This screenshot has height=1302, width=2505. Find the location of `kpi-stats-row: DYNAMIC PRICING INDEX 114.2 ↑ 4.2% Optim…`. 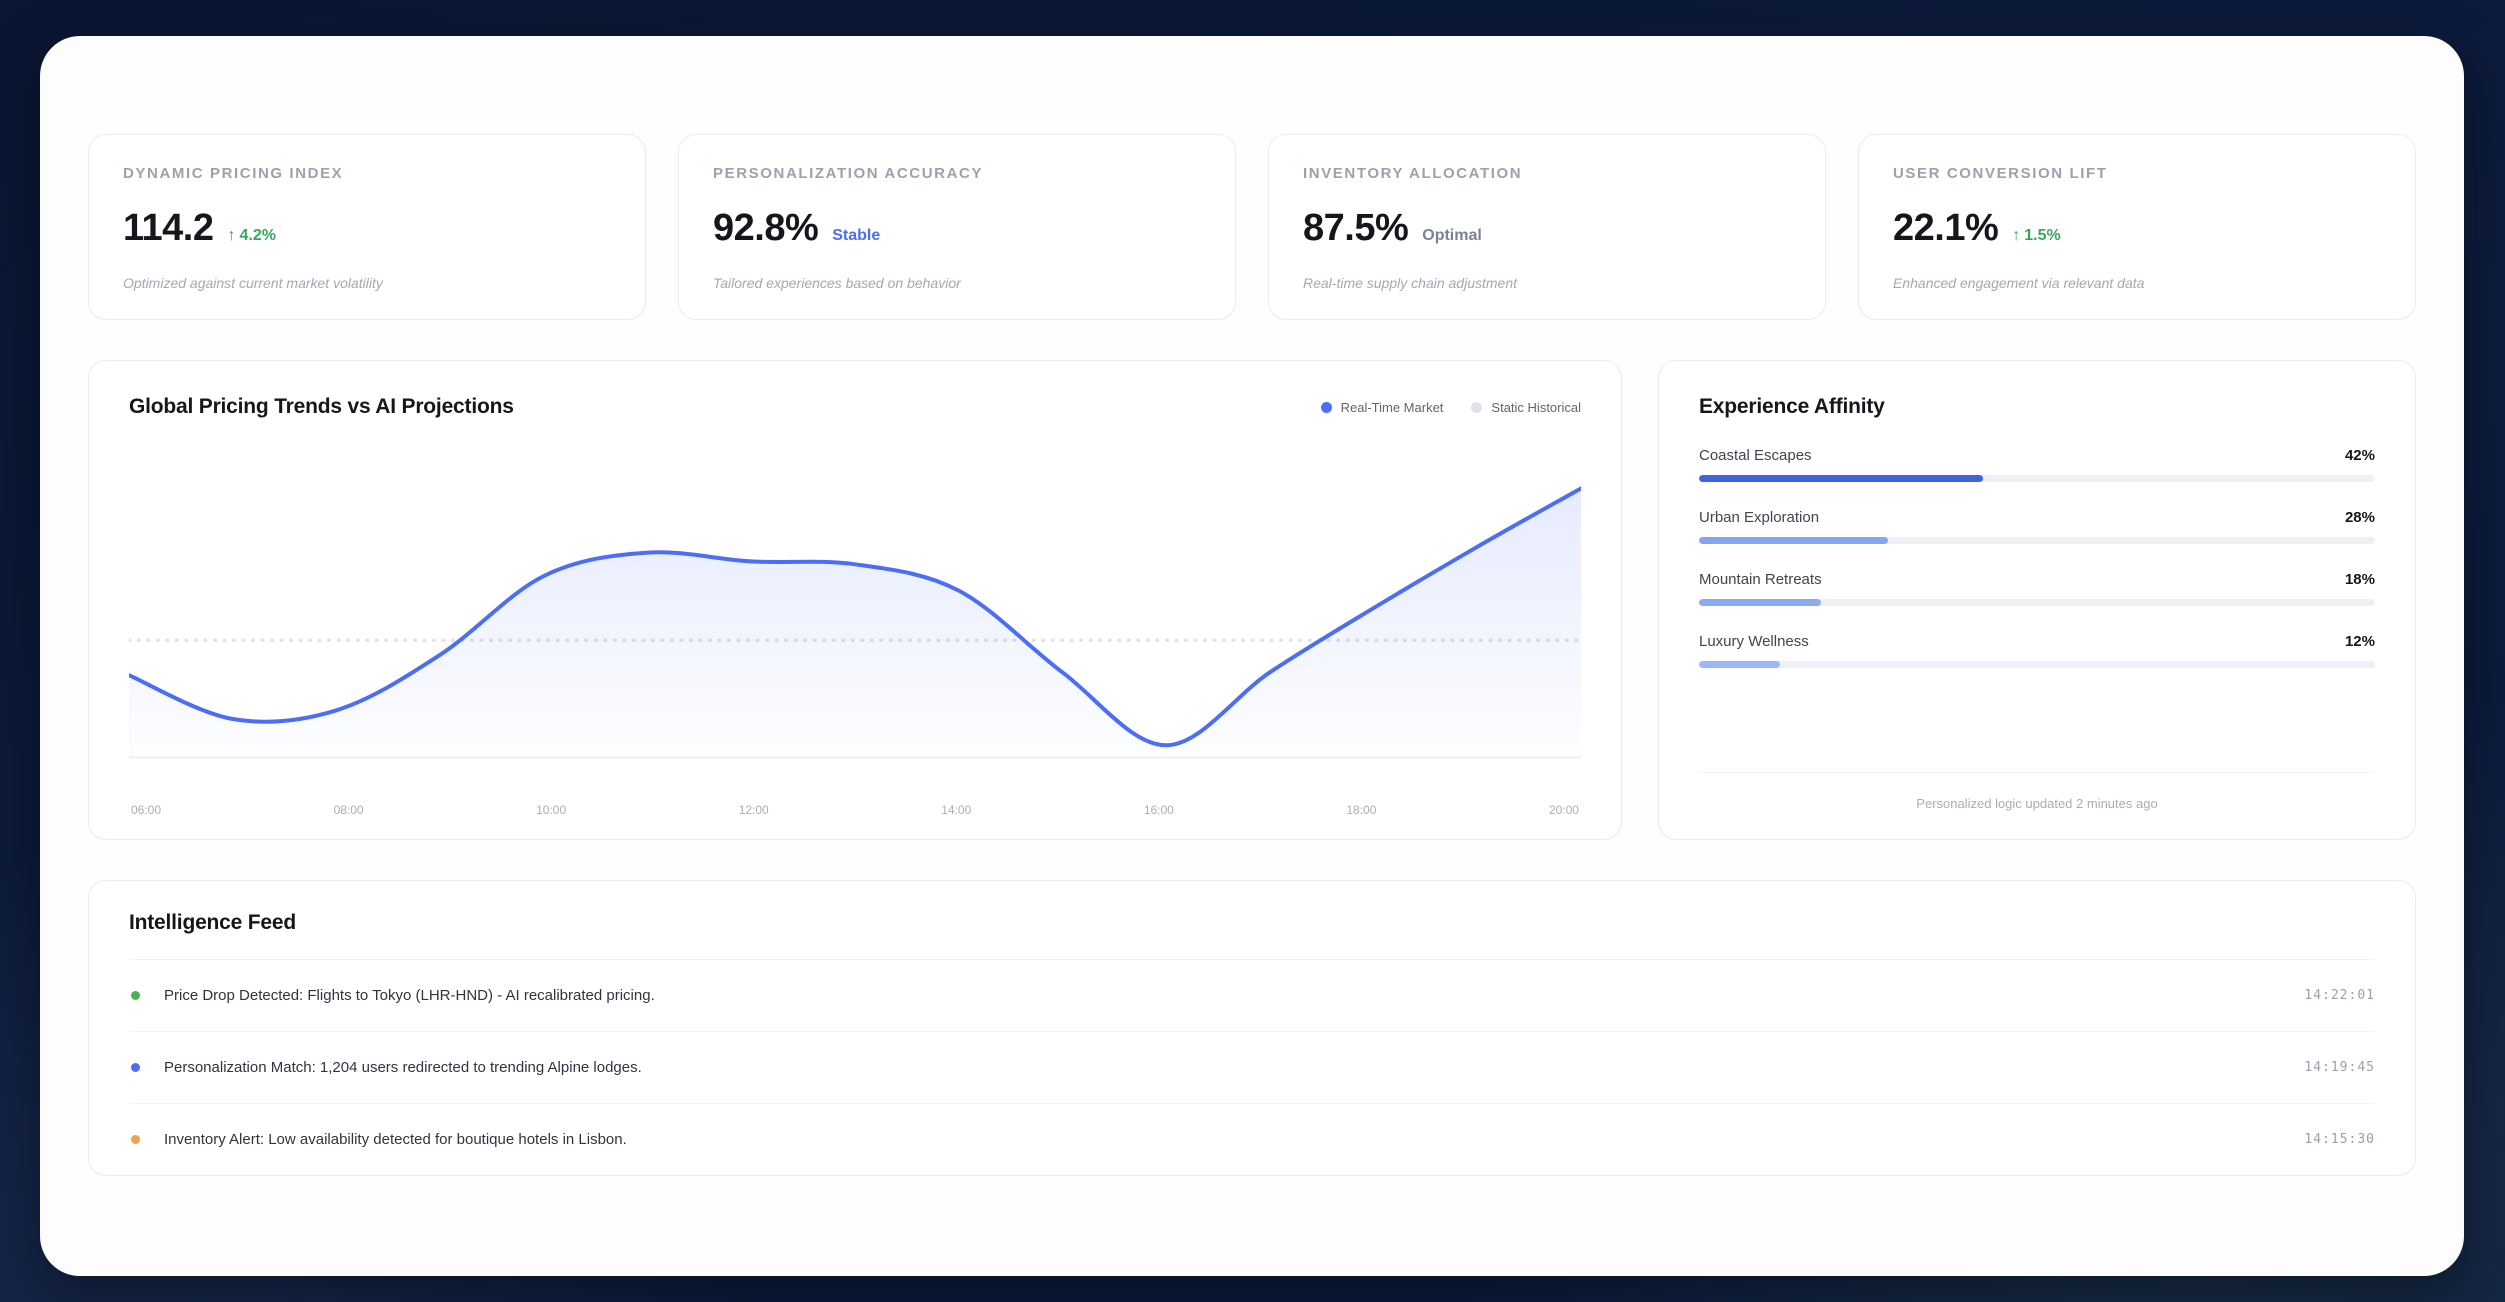

kpi-stats-row: DYNAMIC PRICING INDEX 114.2 ↑ 4.2% Optim… is located at coordinates (1252, 227).